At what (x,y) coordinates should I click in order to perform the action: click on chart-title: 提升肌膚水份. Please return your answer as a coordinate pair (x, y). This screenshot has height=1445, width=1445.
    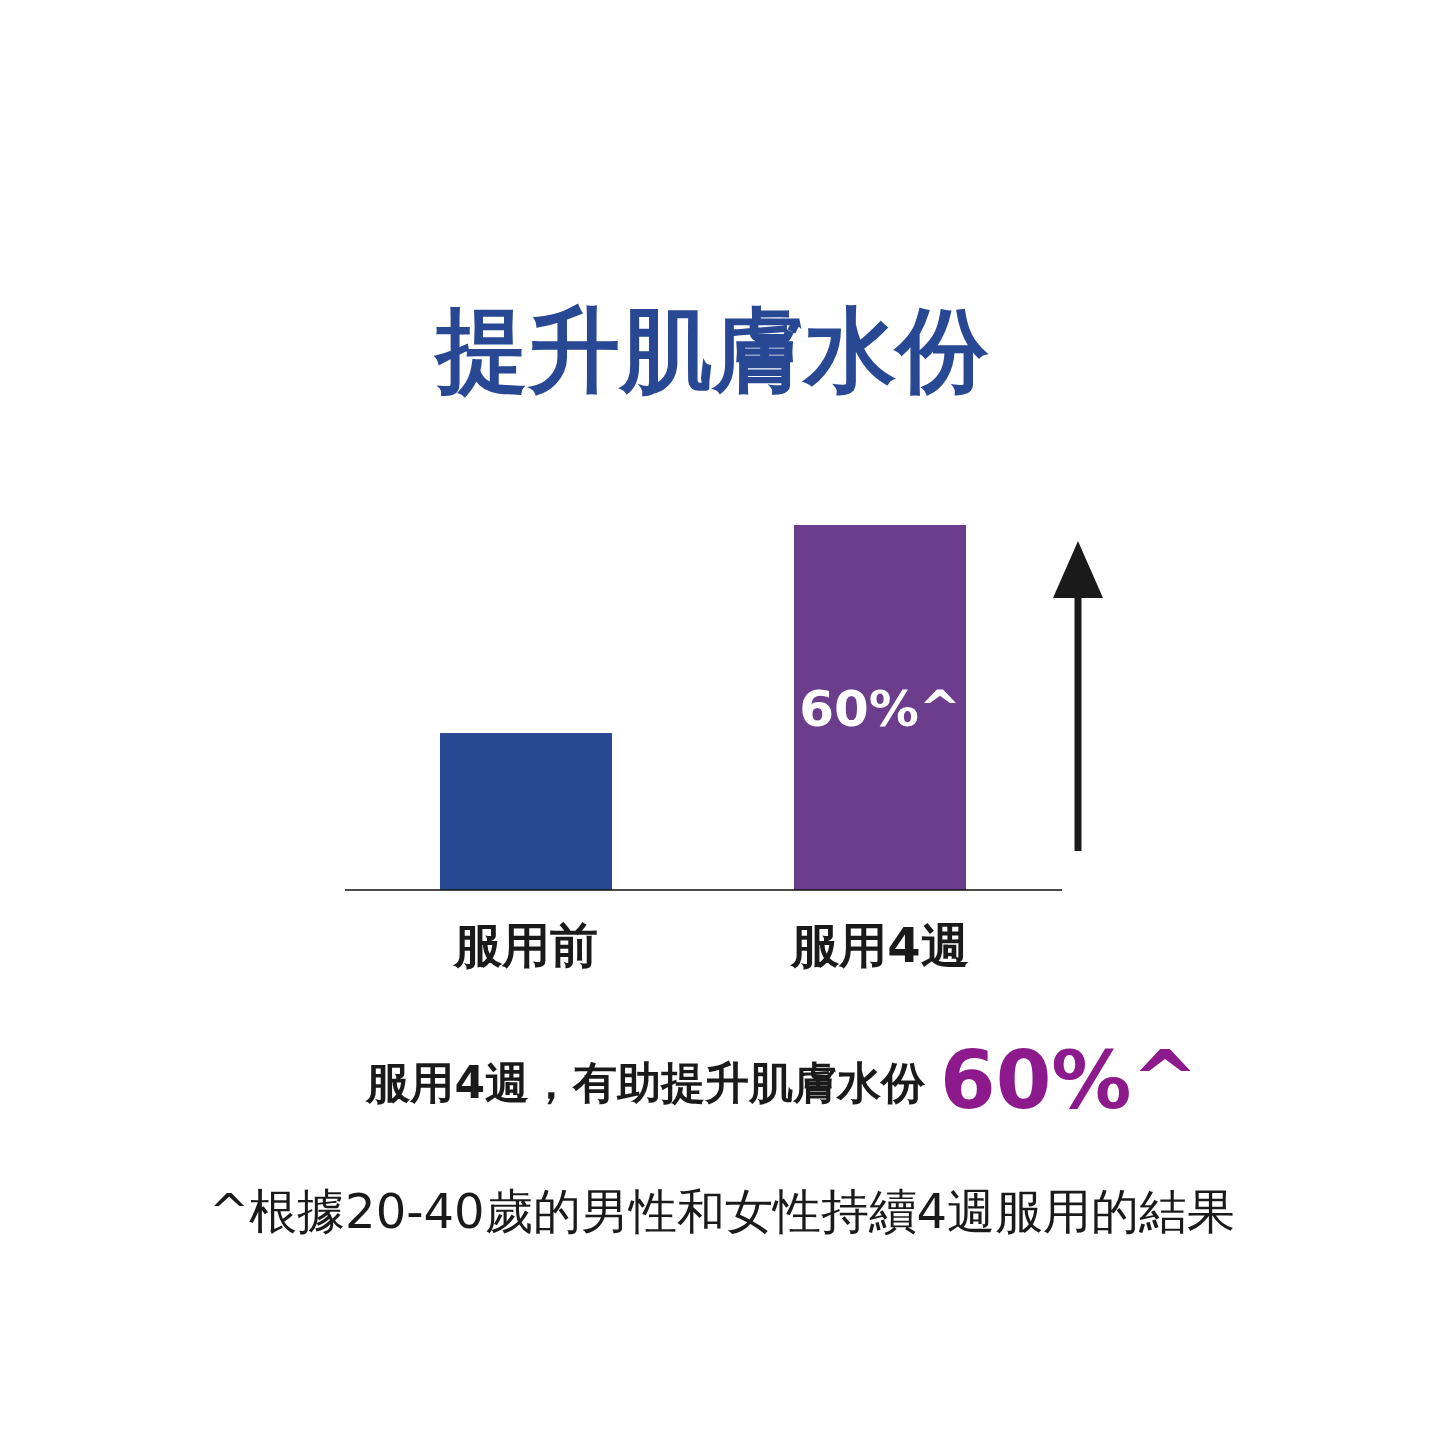
    Looking at the image, I should click on (711, 350).